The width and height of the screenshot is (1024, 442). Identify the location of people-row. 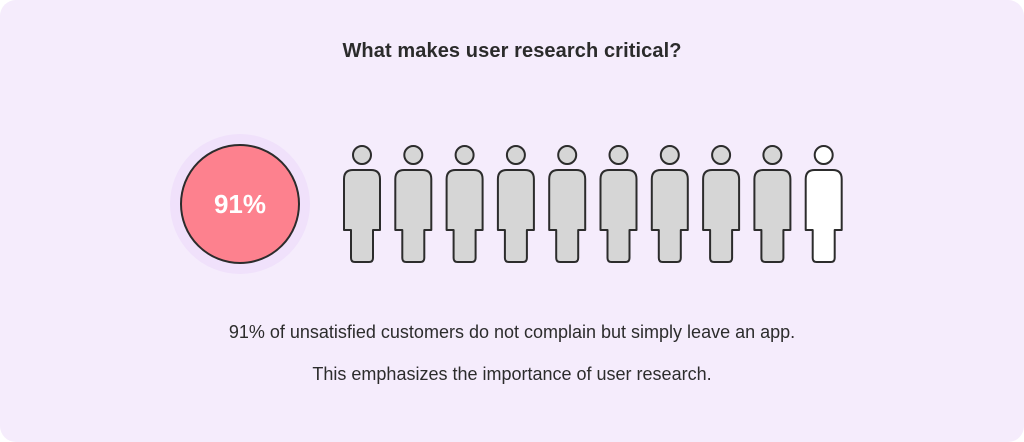
(595, 206).